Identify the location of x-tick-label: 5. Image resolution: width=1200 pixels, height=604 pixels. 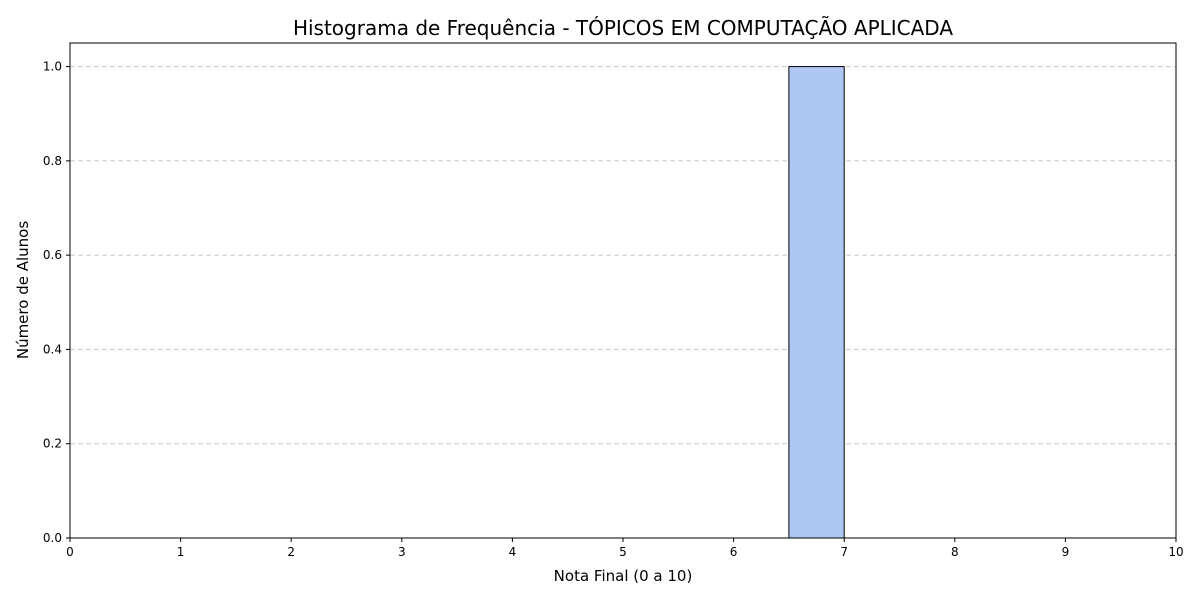
(623, 552).